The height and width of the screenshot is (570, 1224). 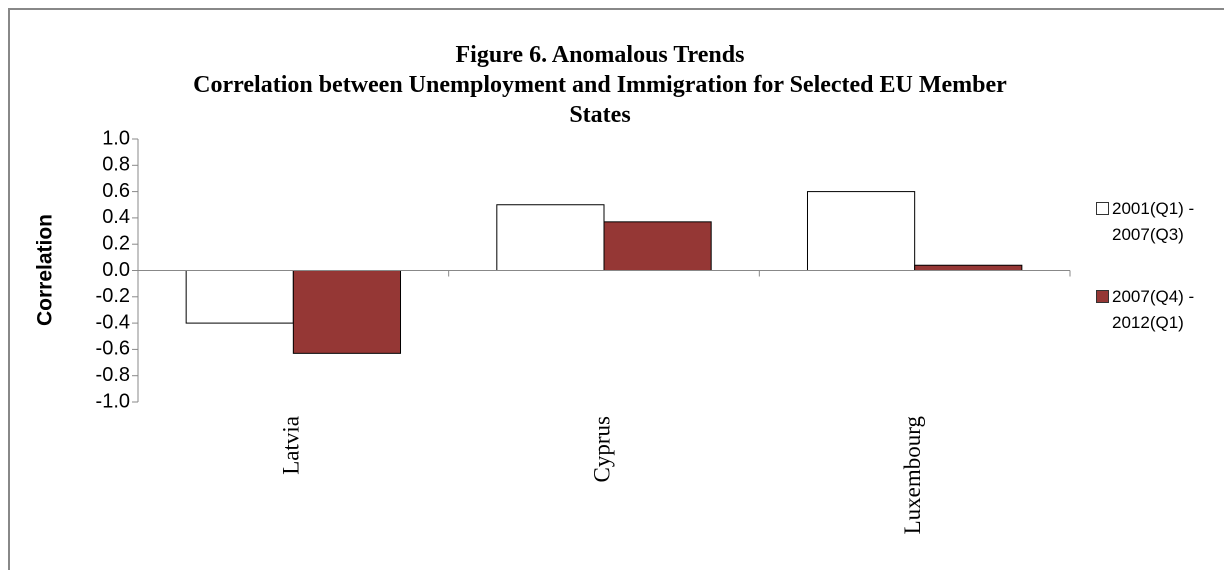 I want to click on legend-item: 2007(Q4) - 2012(Q1), so click(x=1156, y=310).